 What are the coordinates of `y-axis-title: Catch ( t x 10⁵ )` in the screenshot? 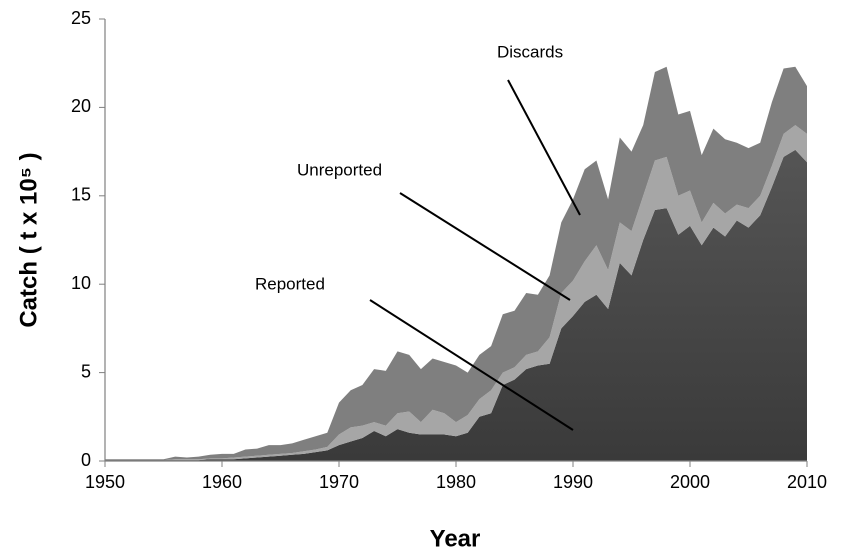 It's located at (28, 239).